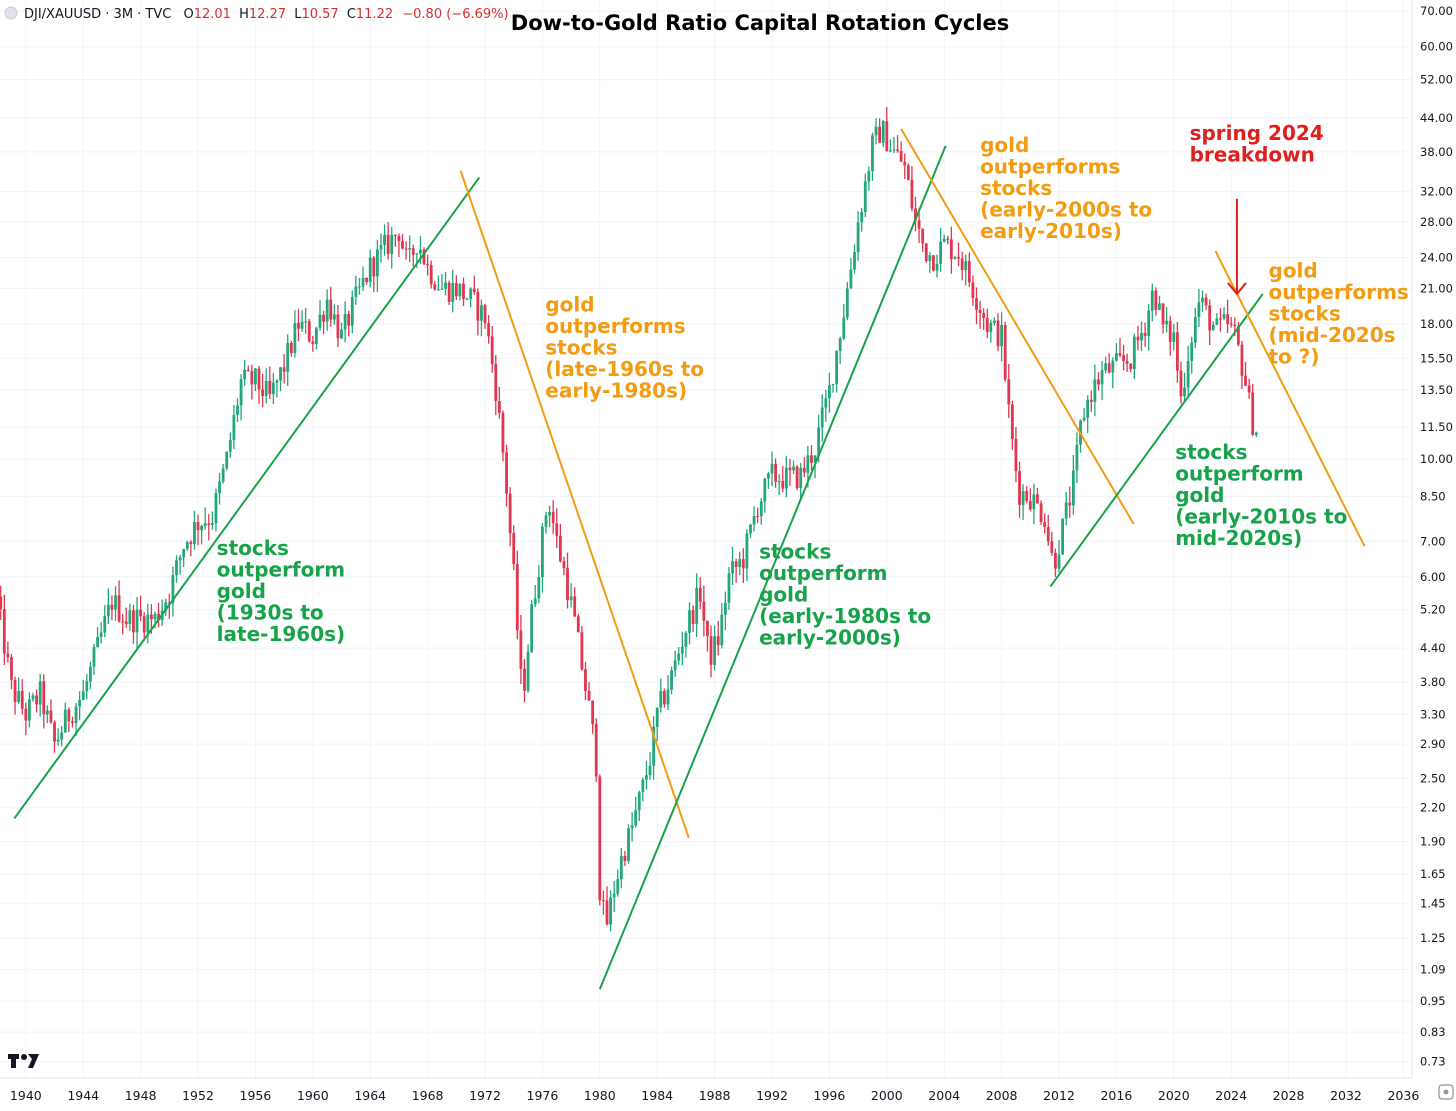  Describe the element at coordinates (141, 1095) in the screenshot. I see `x-tick-label: 1948` at that location.